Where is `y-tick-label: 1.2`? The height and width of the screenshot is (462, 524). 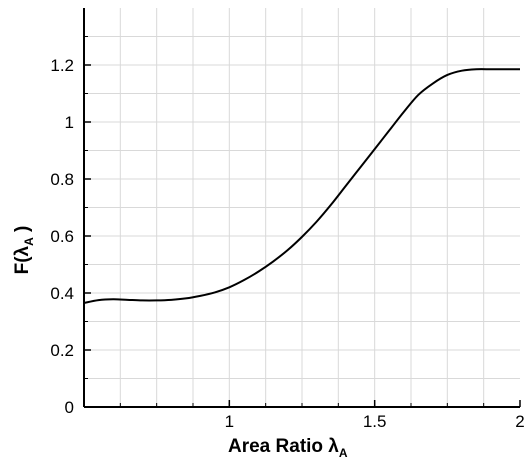
y-tick-label: 1.2 is located at coordinates (62, 65).